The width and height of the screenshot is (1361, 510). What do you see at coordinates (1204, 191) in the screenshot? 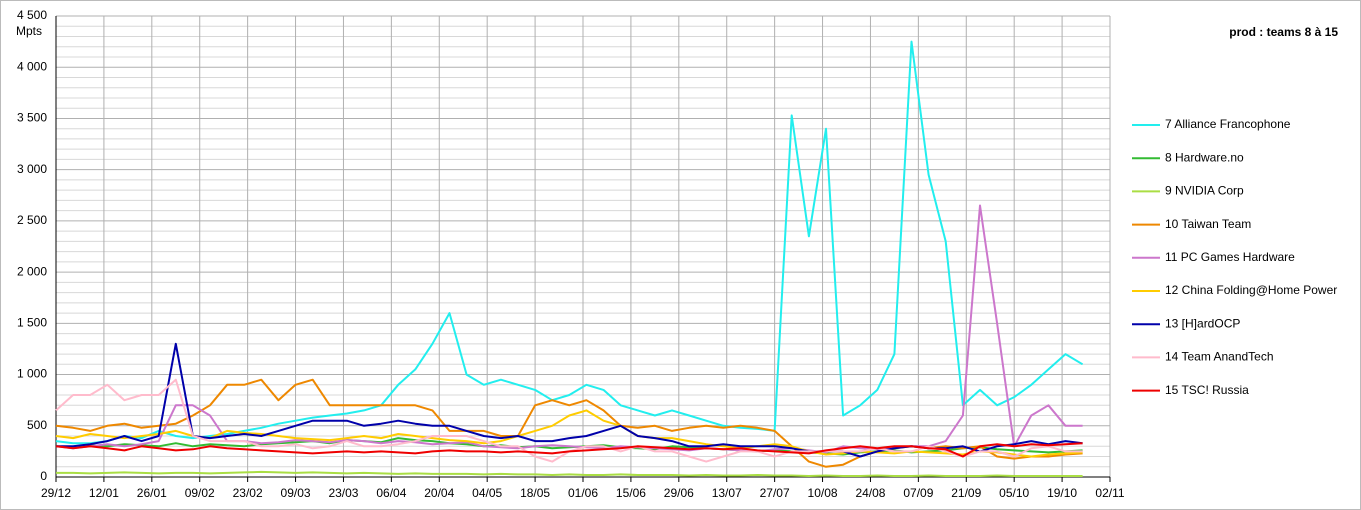
I see `legend-label: 9 NVIDIA Corp` at bounding box center [1204, 191].